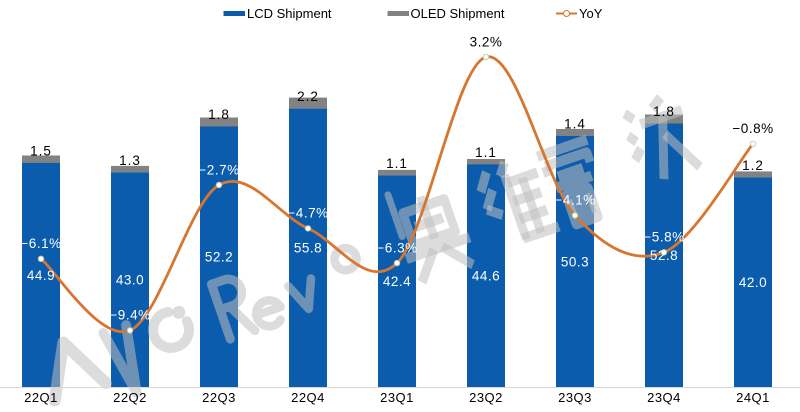 The width and height of the screenshot is (800, 412). What do you see at coordinates (307, 213) in the screenshot?
I see `svg-text: −4.7%` at bounding box center [307, 213].